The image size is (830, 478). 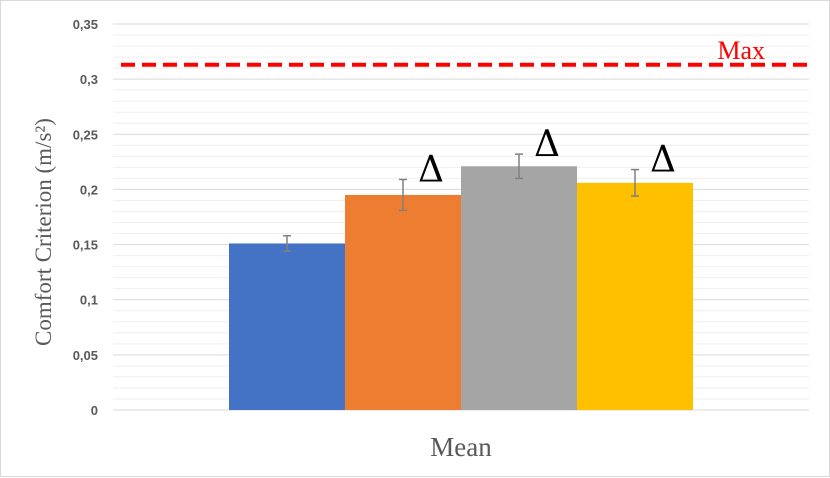 I want to click on y-tick-label: 0,15, so click(x=85, y=245).